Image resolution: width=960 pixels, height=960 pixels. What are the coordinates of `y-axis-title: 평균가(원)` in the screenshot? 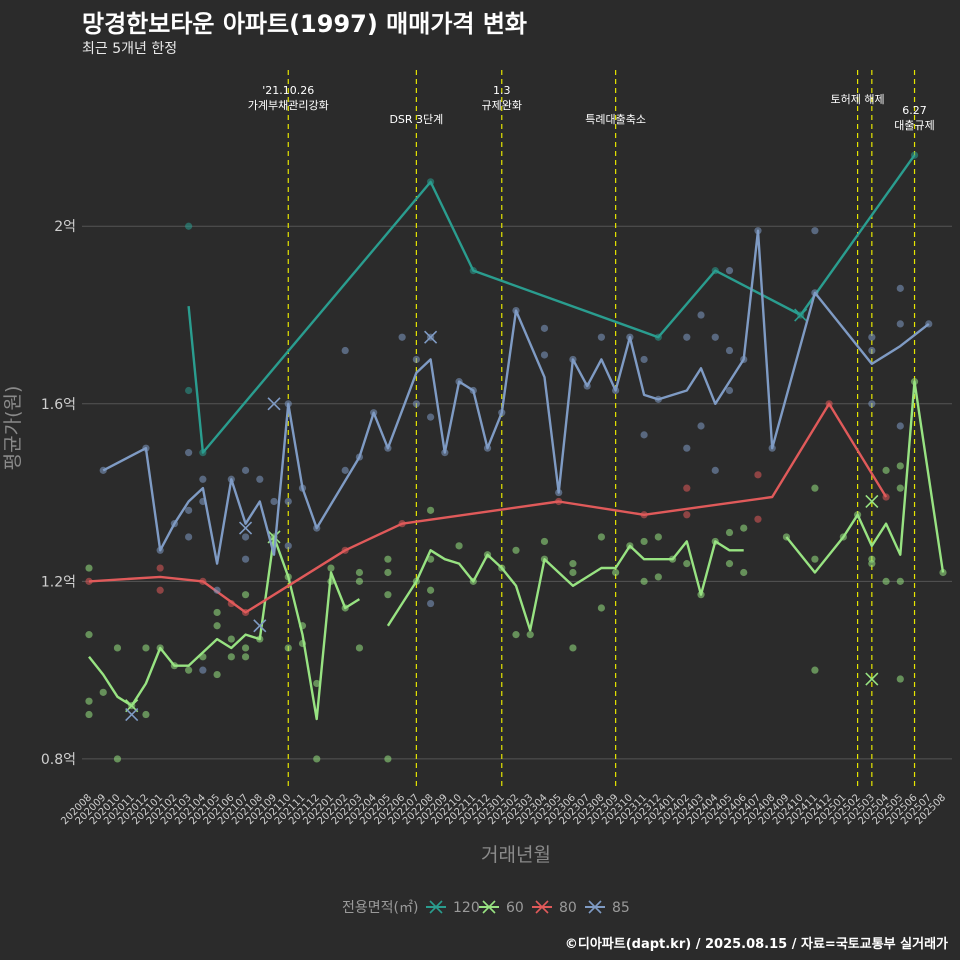 It's located at (13, 428).